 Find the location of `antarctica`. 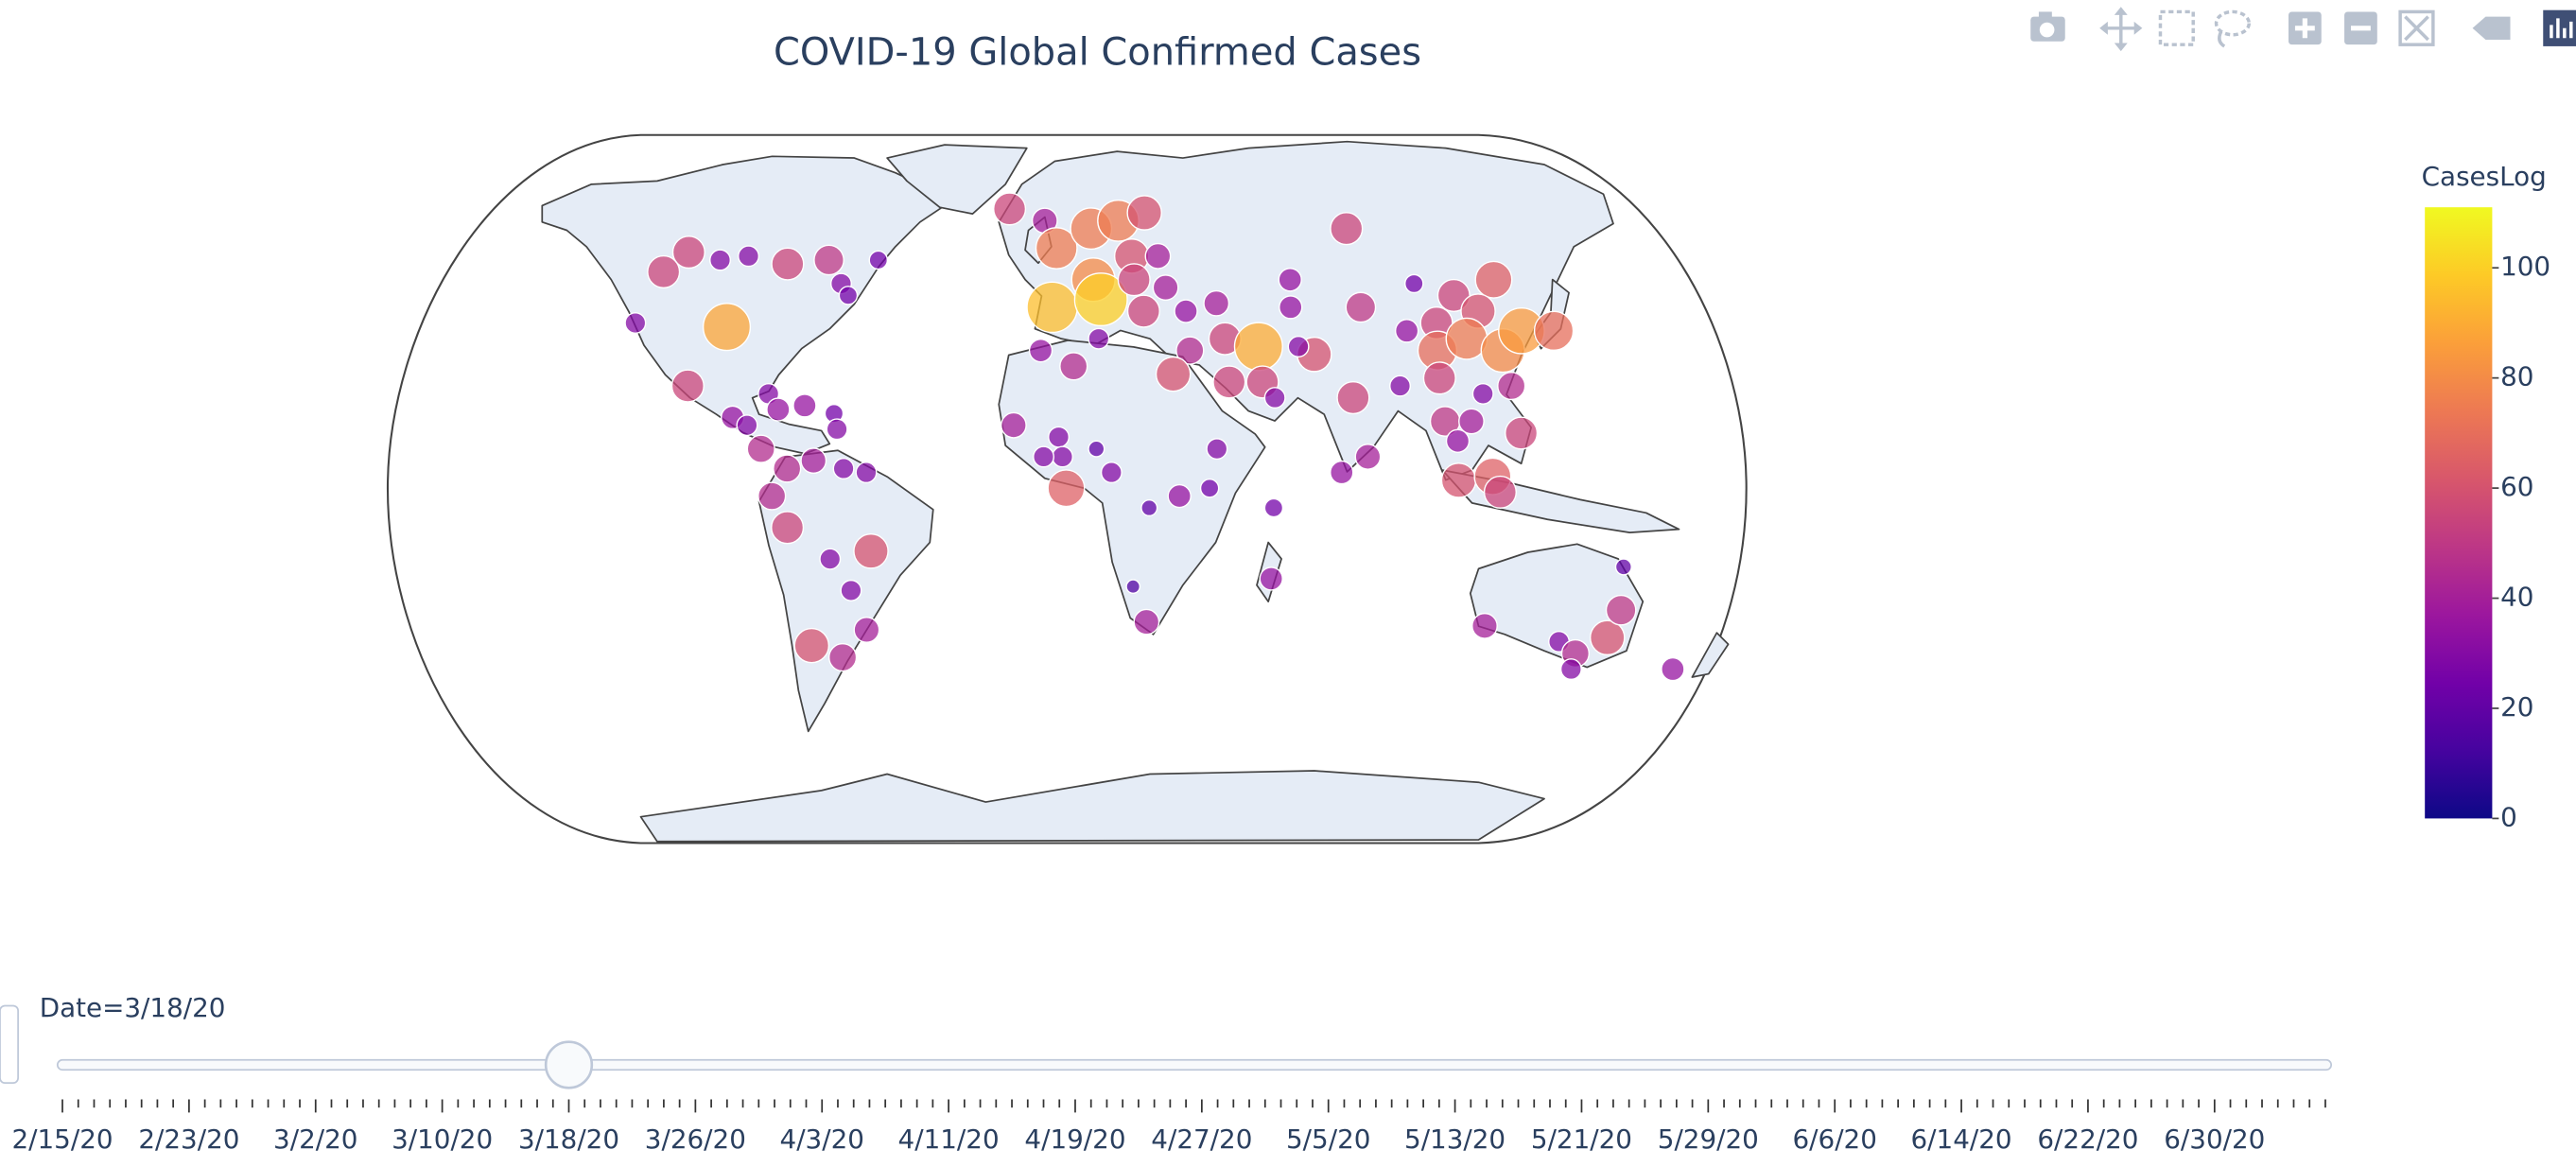

antarctica is located at coordinates (1092, 806).